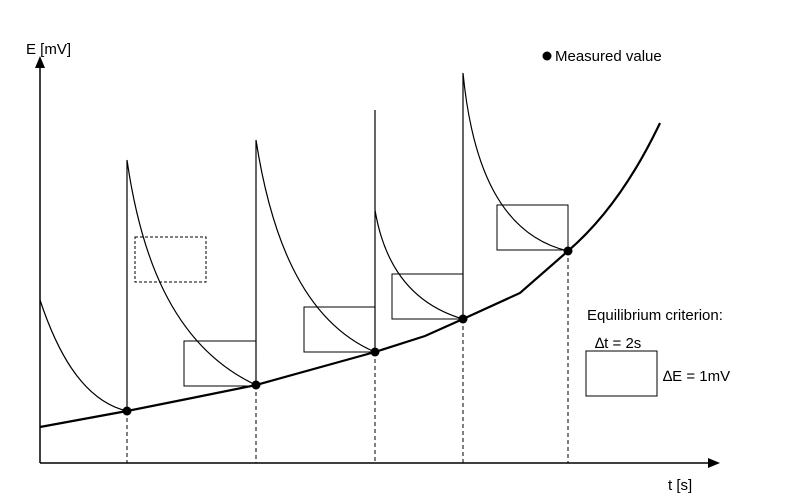  Describe the element at coordinates (48, 49) in the screenshot. I see `y-axis-label: E [mV]` at that location.